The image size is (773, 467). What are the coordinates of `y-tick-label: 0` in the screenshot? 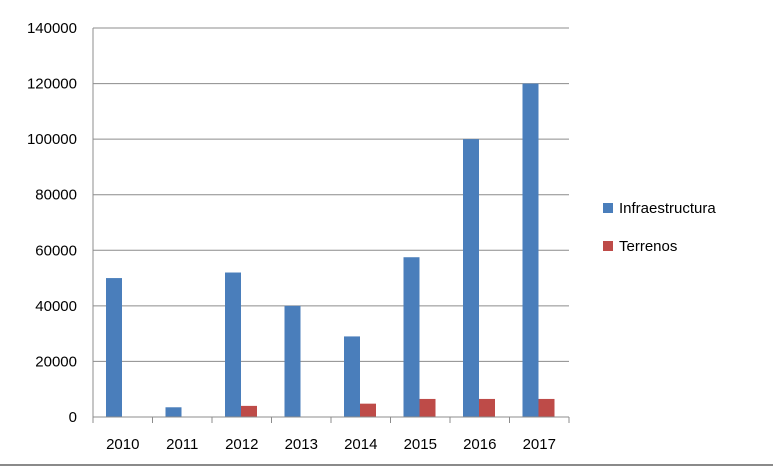 It's located at (73, 417).